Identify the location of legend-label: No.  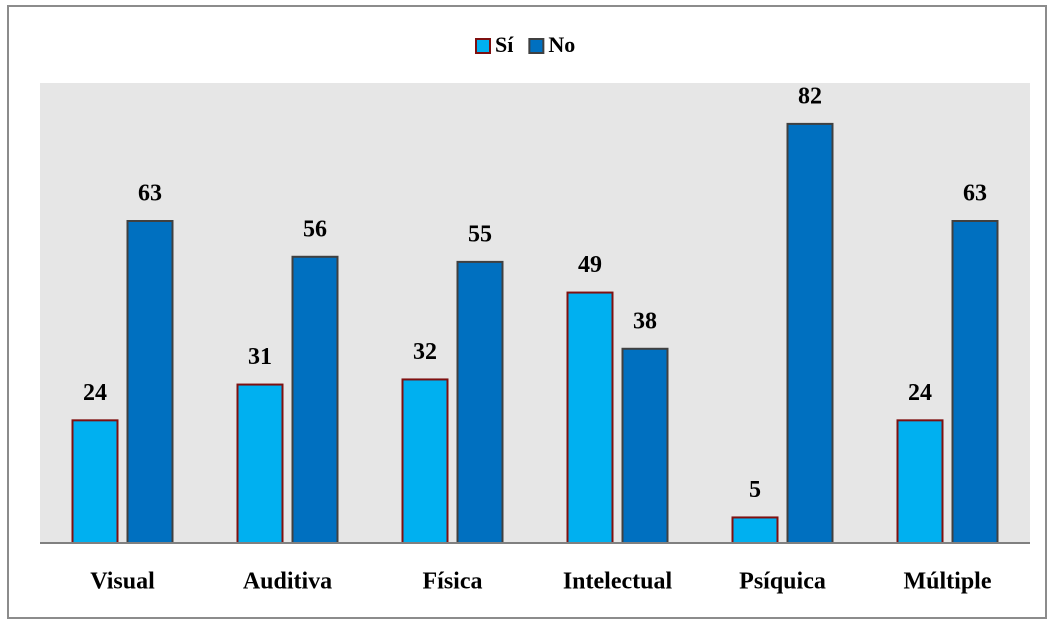
(561, 44).